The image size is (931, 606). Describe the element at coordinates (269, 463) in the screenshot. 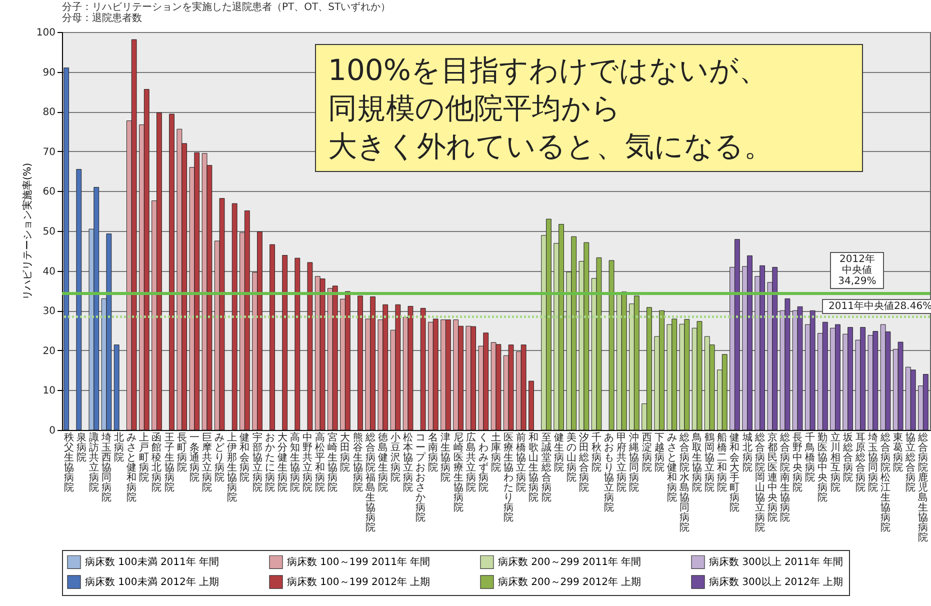

I see `x-tick-label: おかたに病院` at that location.